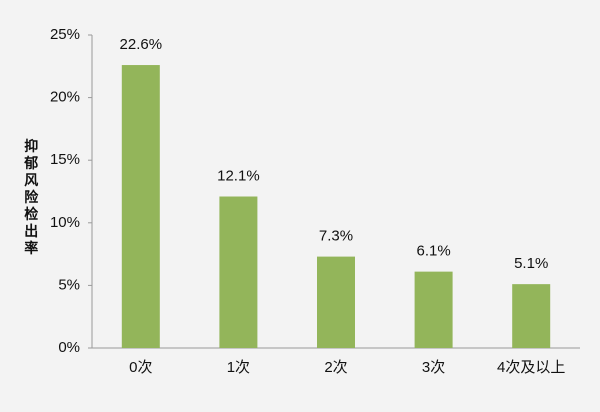  Describe the element at coordinates (433, 251) in the screenshot. I see `value-label: 6.1%` at that location.